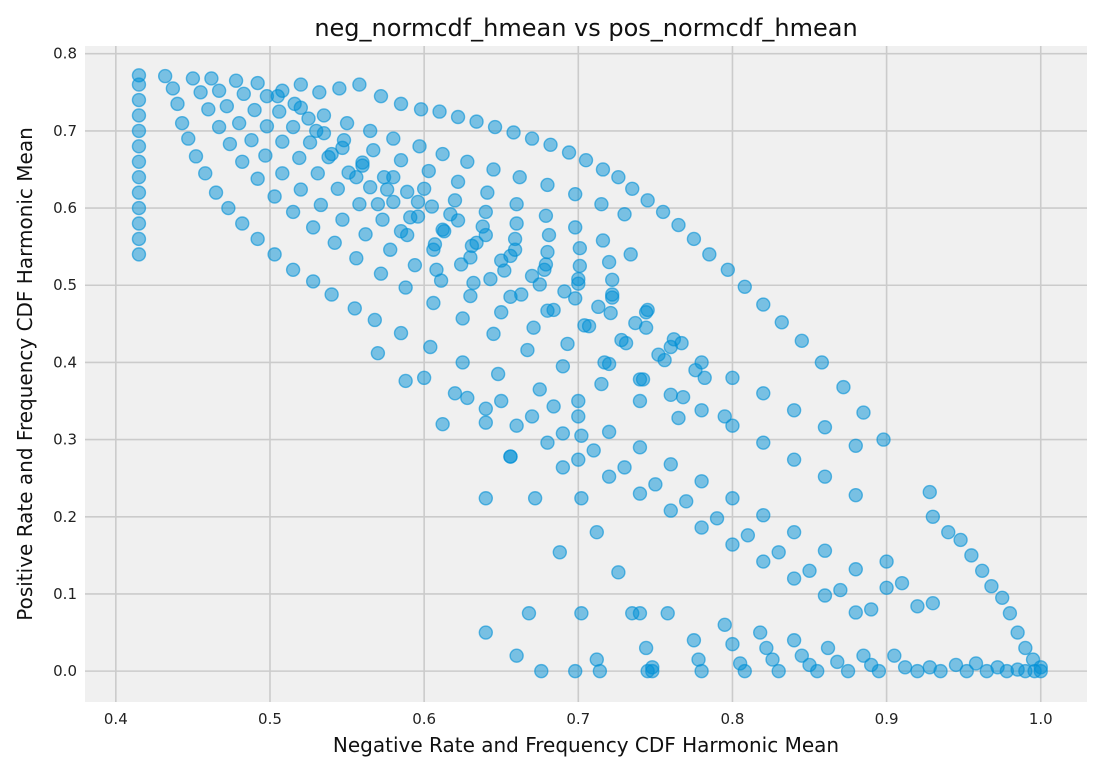  What do you see at coordinates (65, 54) in the screenshot?
I see `y-tick-label: 0.8` at bounding box center [65, 54].